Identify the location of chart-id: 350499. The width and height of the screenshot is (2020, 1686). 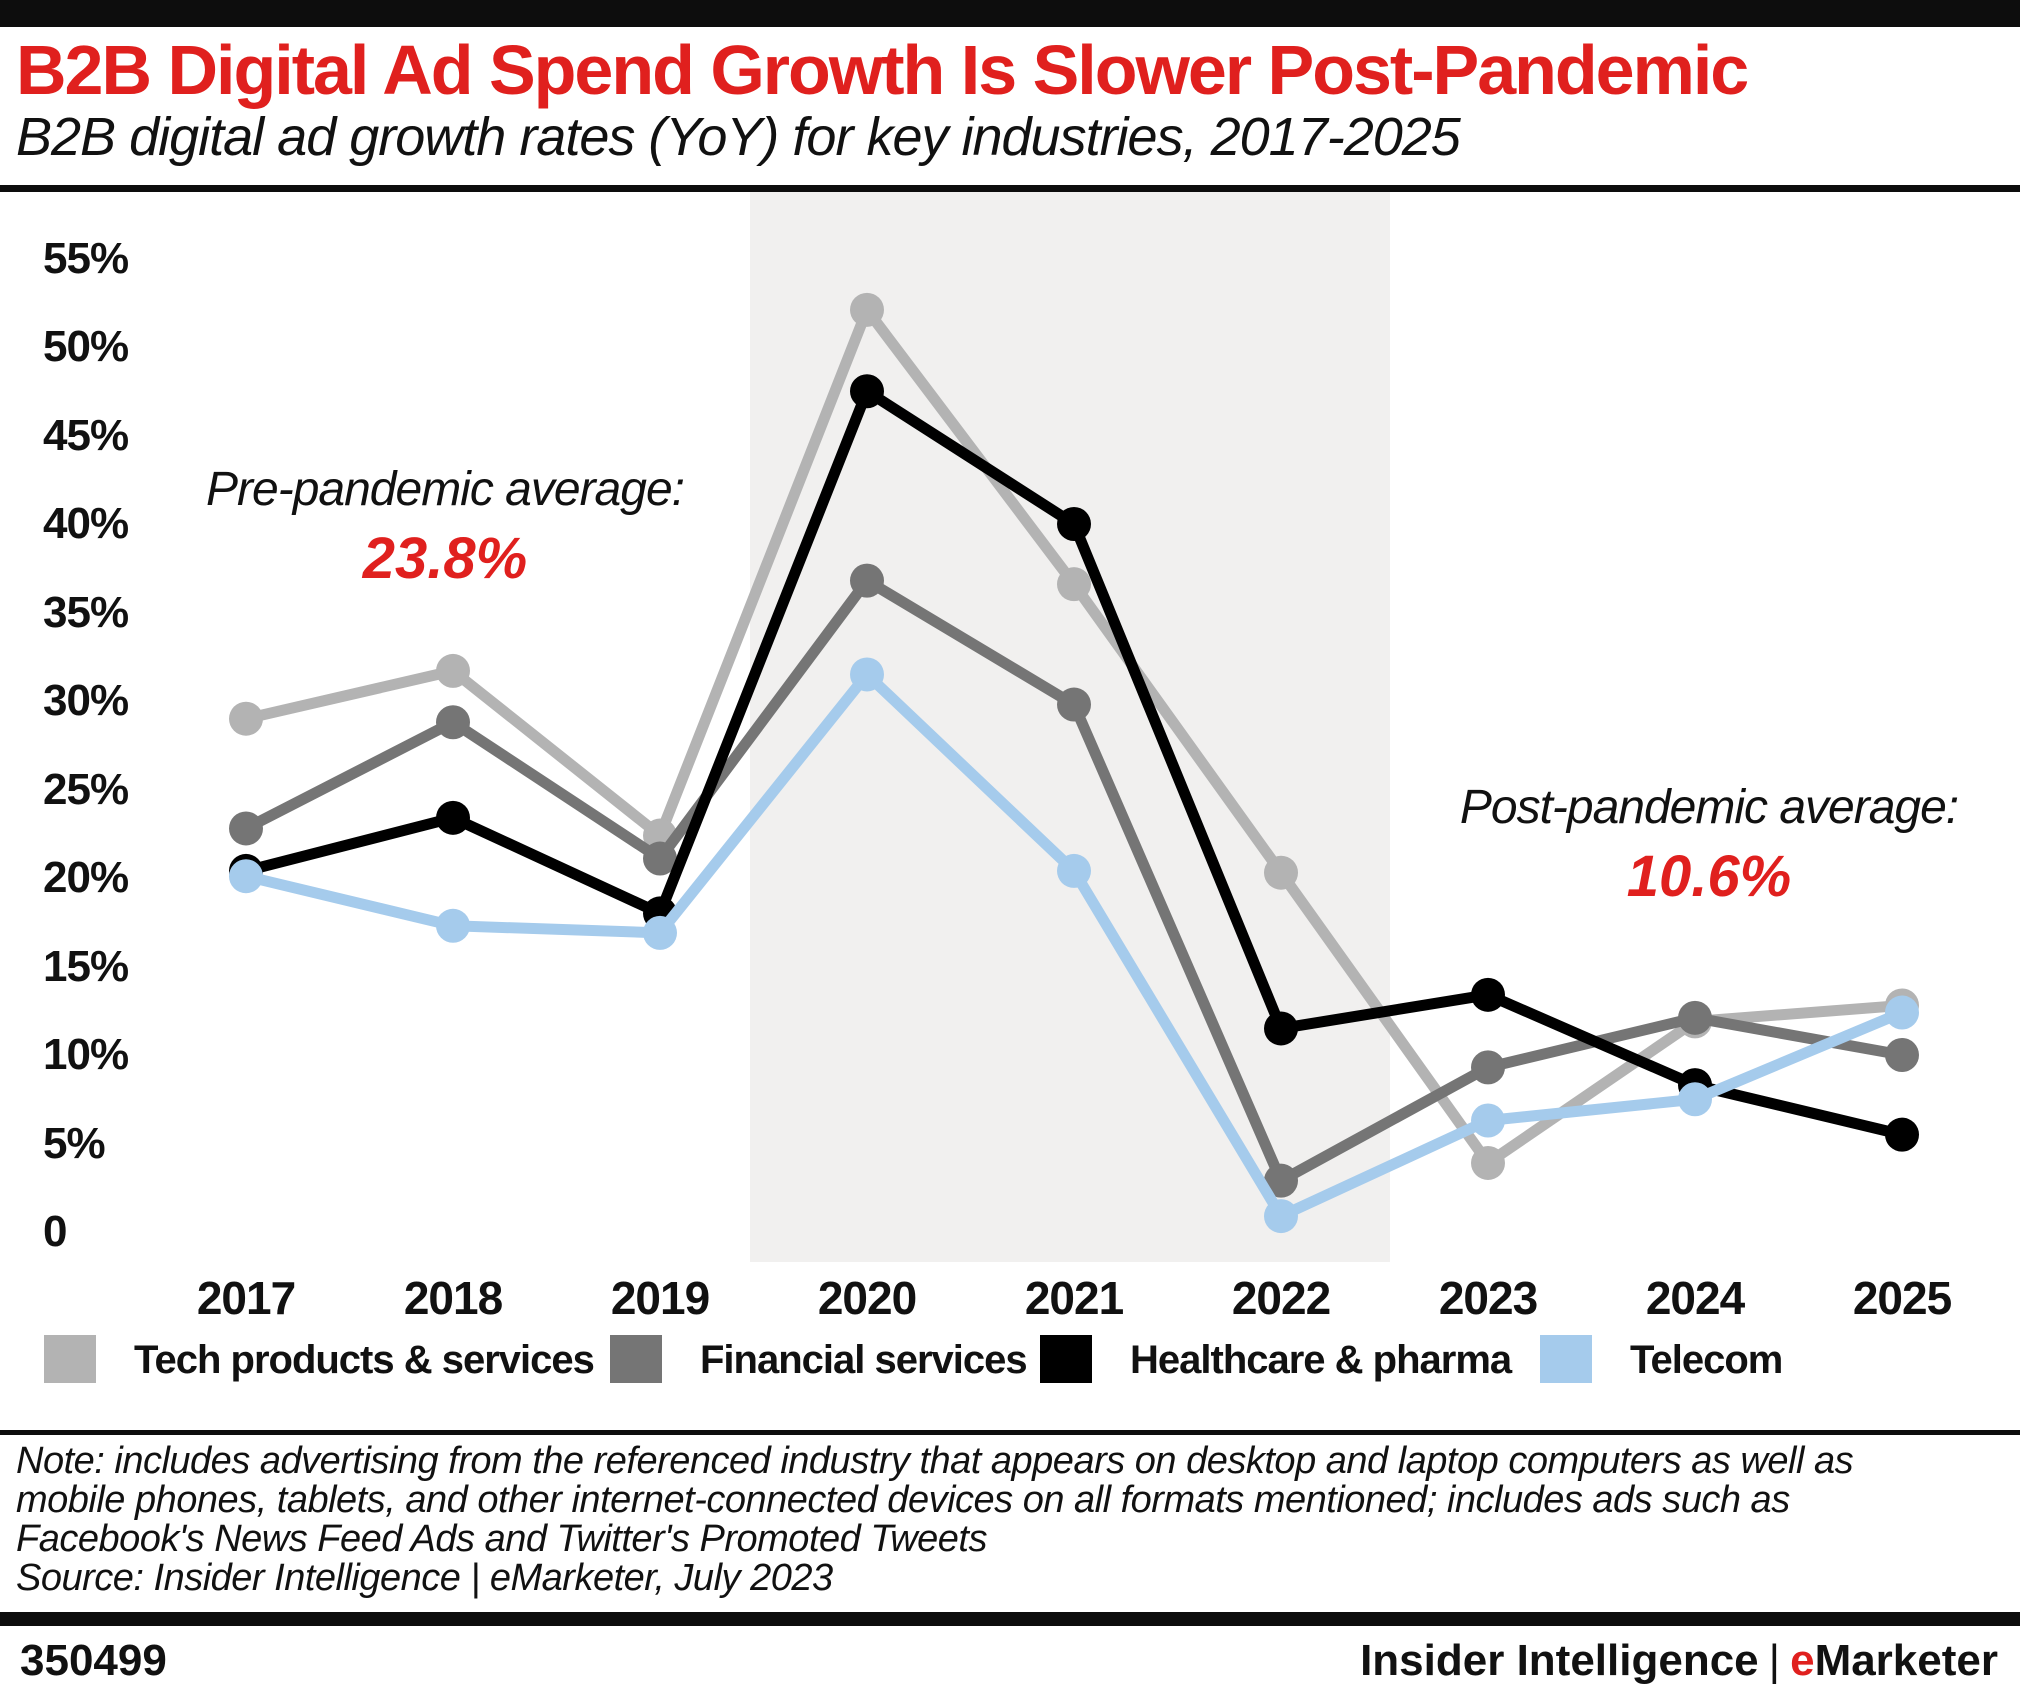
(93, 1660).